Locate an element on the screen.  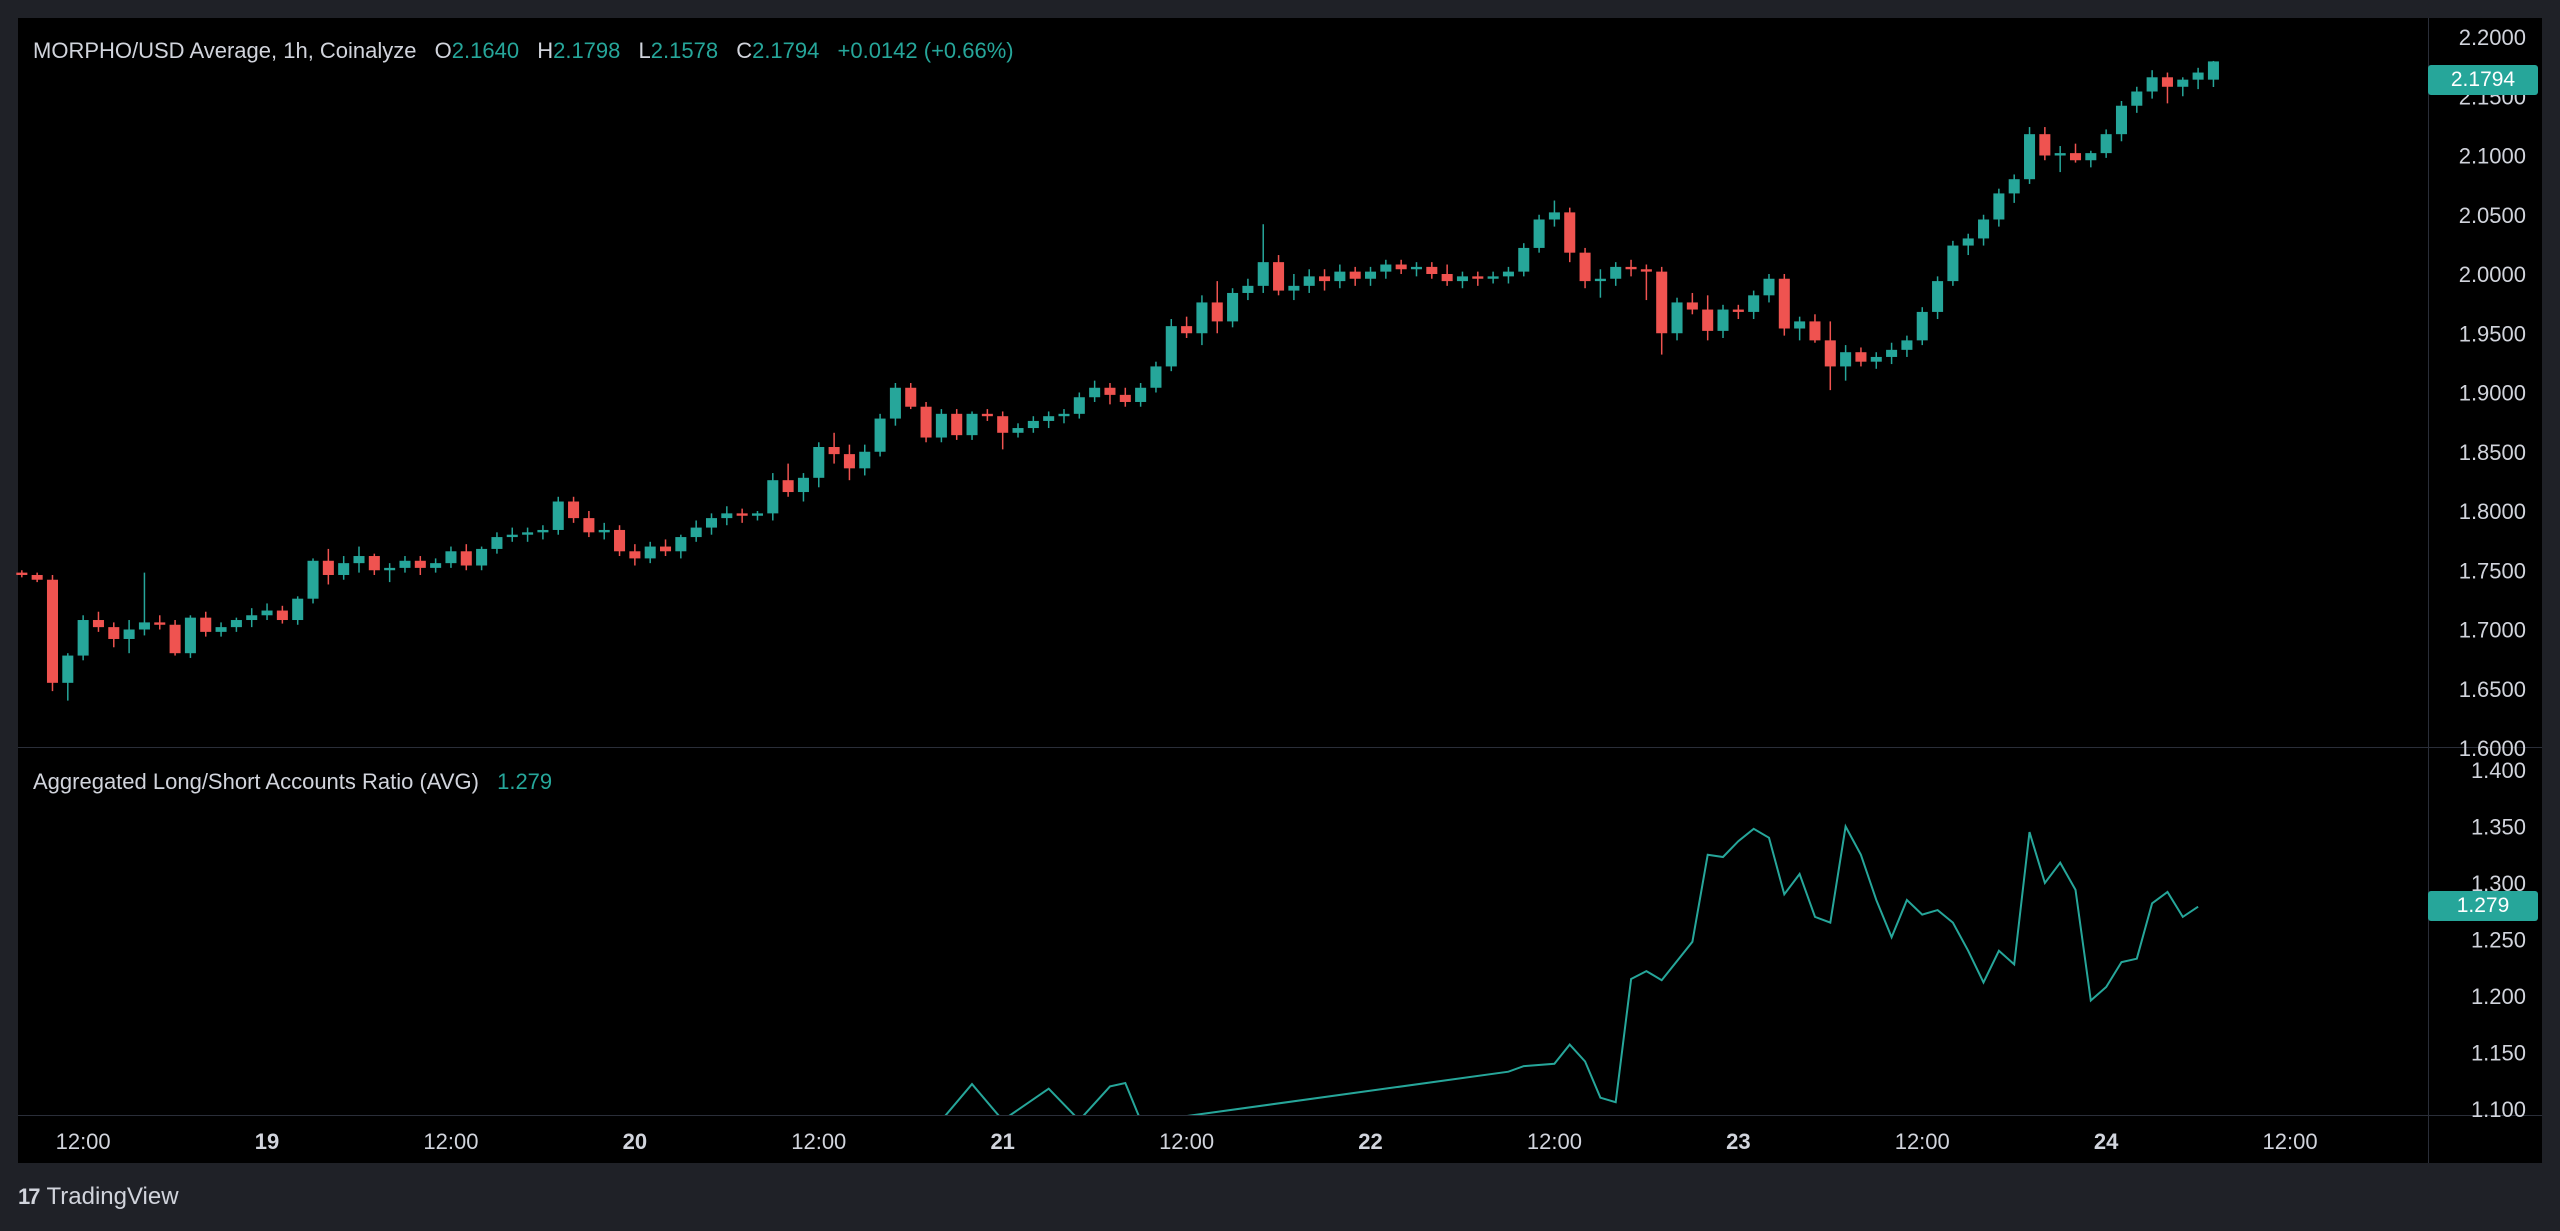
pane-separator is located at coordinates (1280, 747).